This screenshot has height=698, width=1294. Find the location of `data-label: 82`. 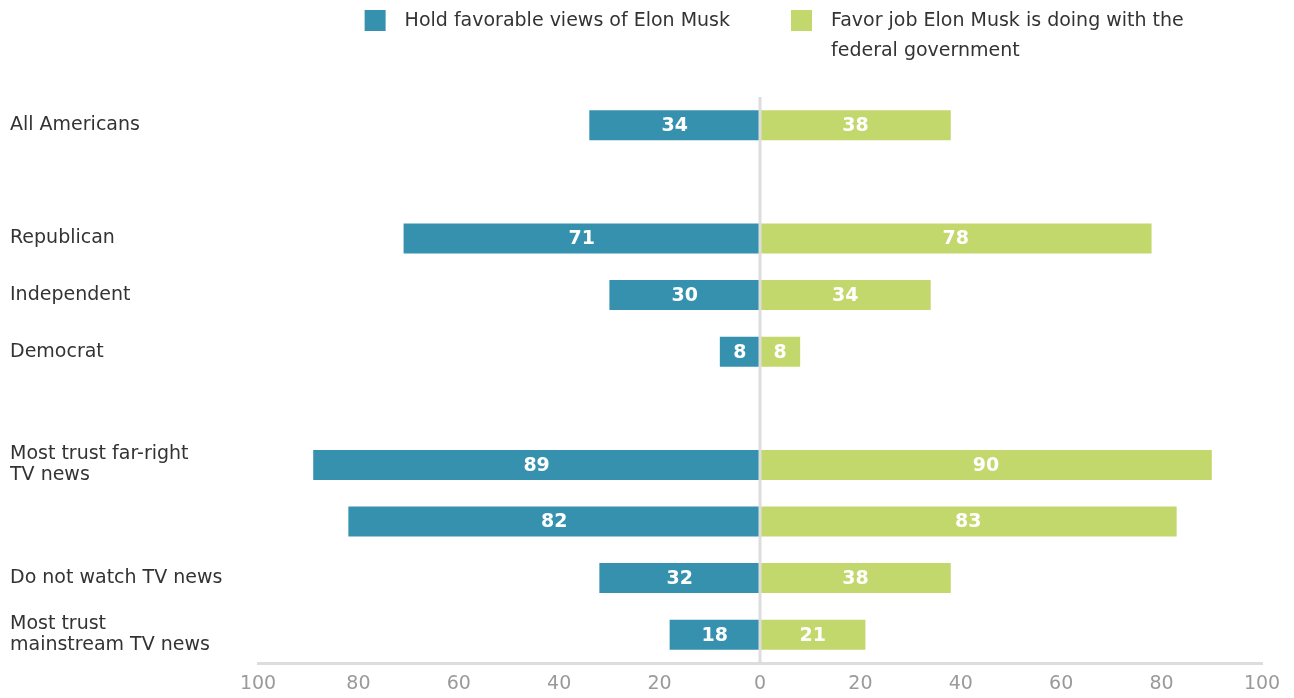

data-label: 82 is located at coordinates (554, 520).